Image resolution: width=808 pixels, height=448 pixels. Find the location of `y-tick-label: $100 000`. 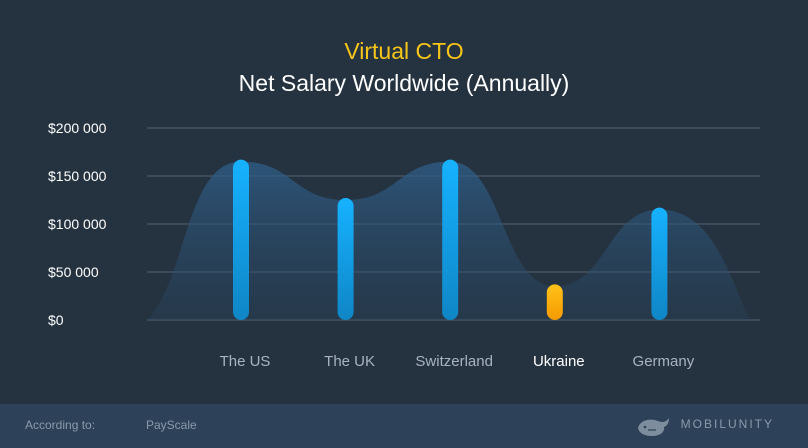

y-tick-label: $100 000 is located at coordinates (77, 224).